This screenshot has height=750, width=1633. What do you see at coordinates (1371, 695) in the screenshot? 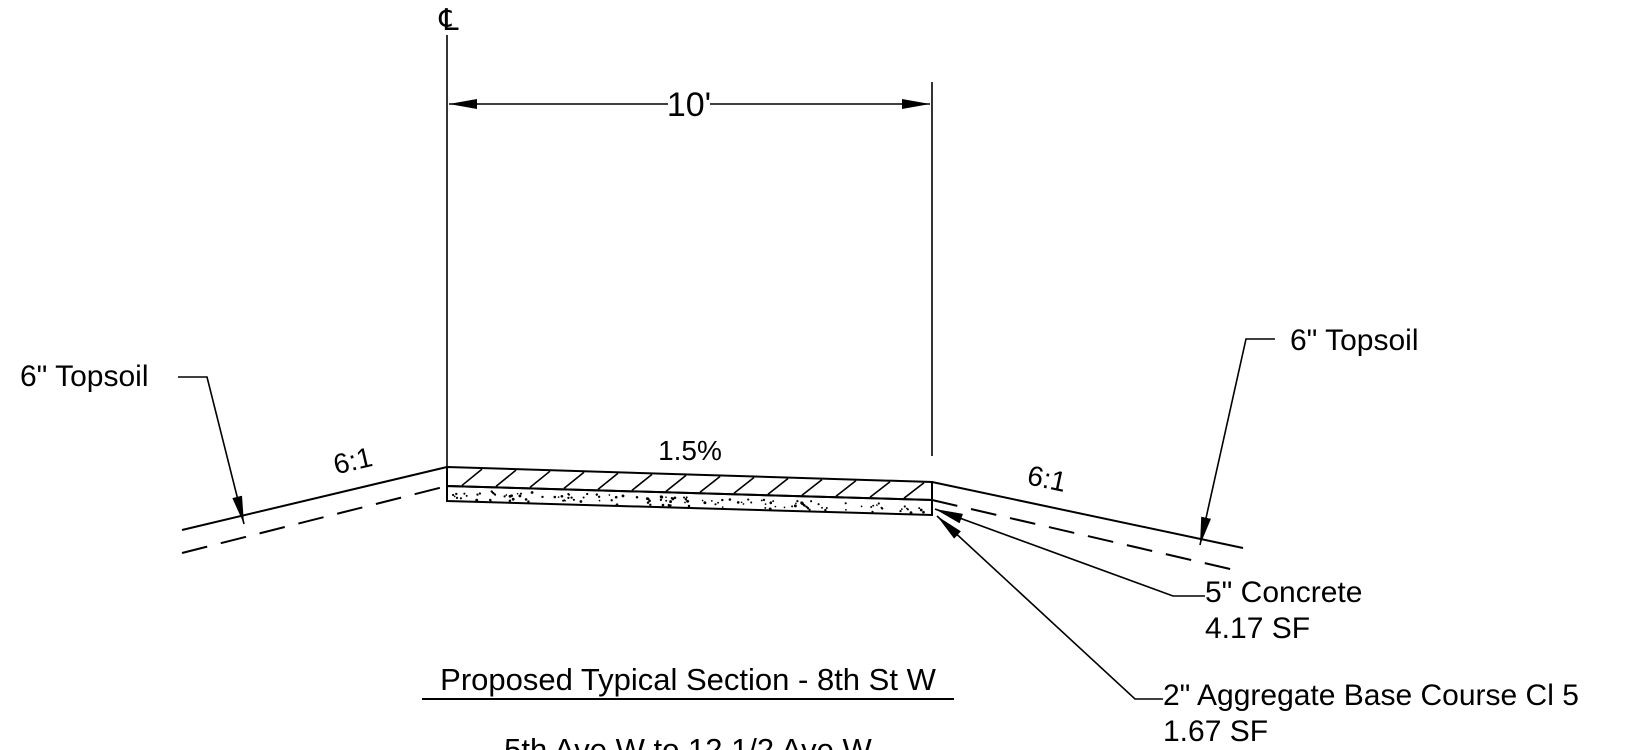
I see `aggregate-callout-line1: 2" Aggregate Base Course Cl 5` at bounding box center [1371, 695].